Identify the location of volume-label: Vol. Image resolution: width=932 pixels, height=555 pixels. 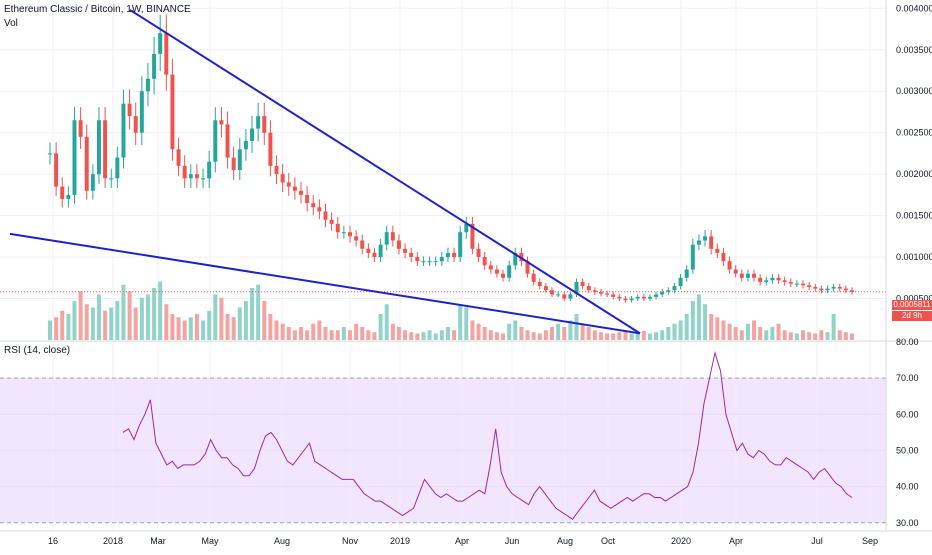
(11, 23).